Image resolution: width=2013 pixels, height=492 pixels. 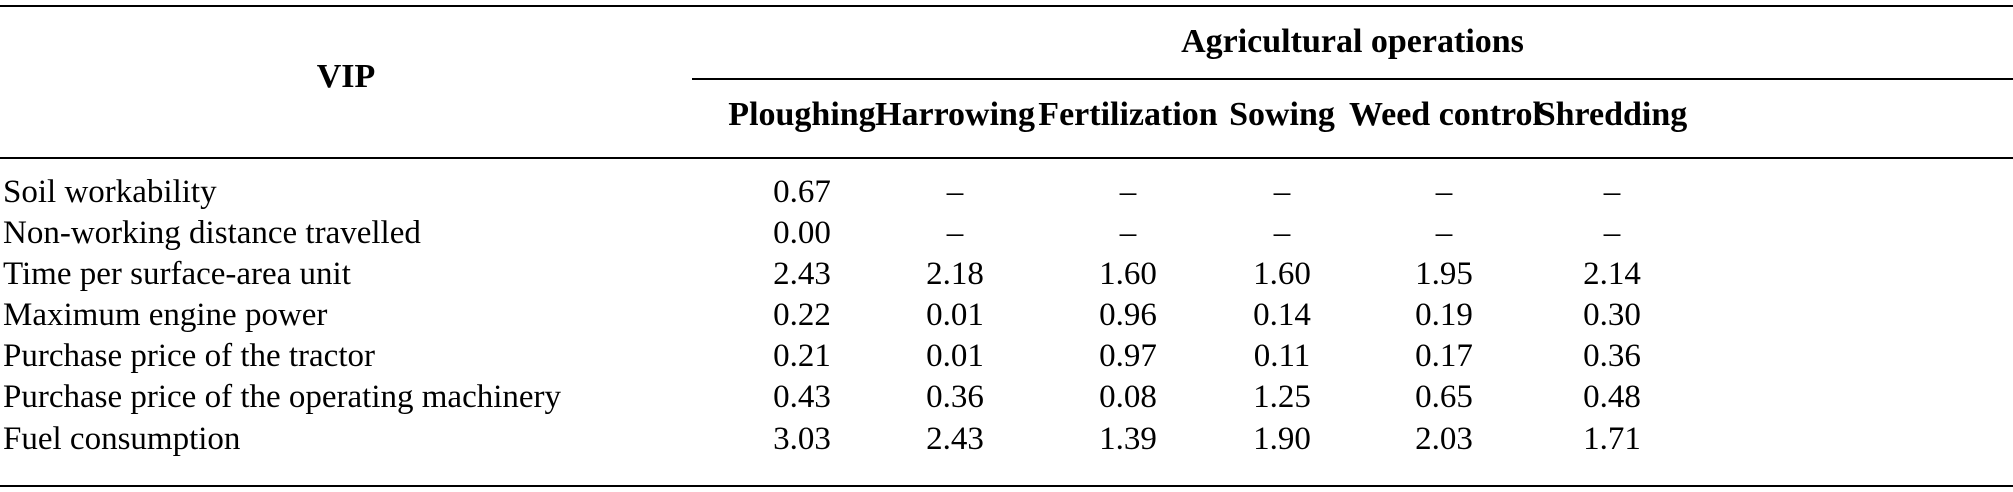 I want to click on table-cell: 2.18, so click(x=955, y=274).